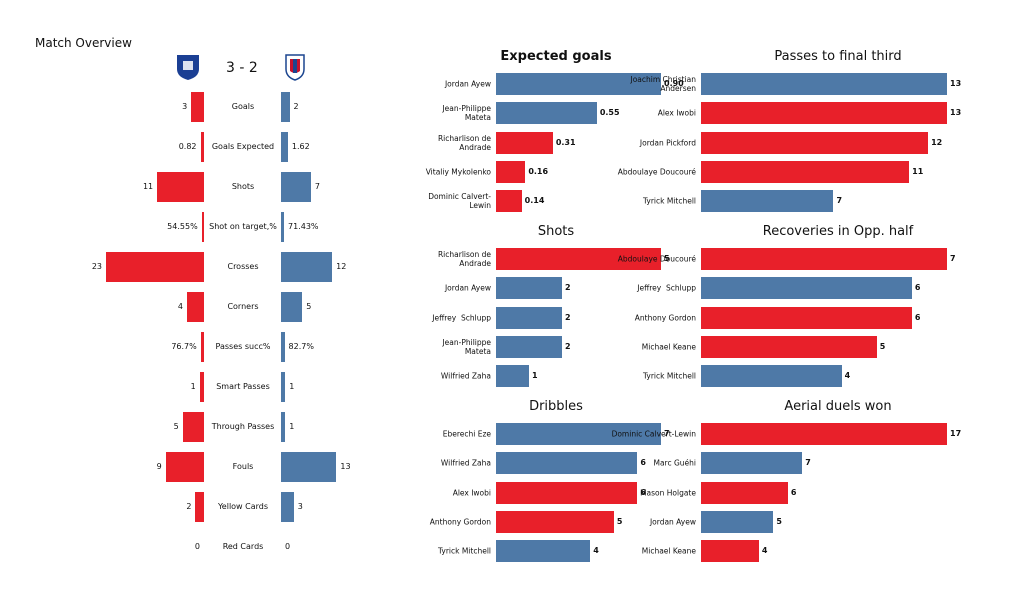 This screenshot has width=1024, height=602. Describe the element at coordinates (465, 142) in the screenshot. I see `category-label: Richarlison de Andrade` at that location.